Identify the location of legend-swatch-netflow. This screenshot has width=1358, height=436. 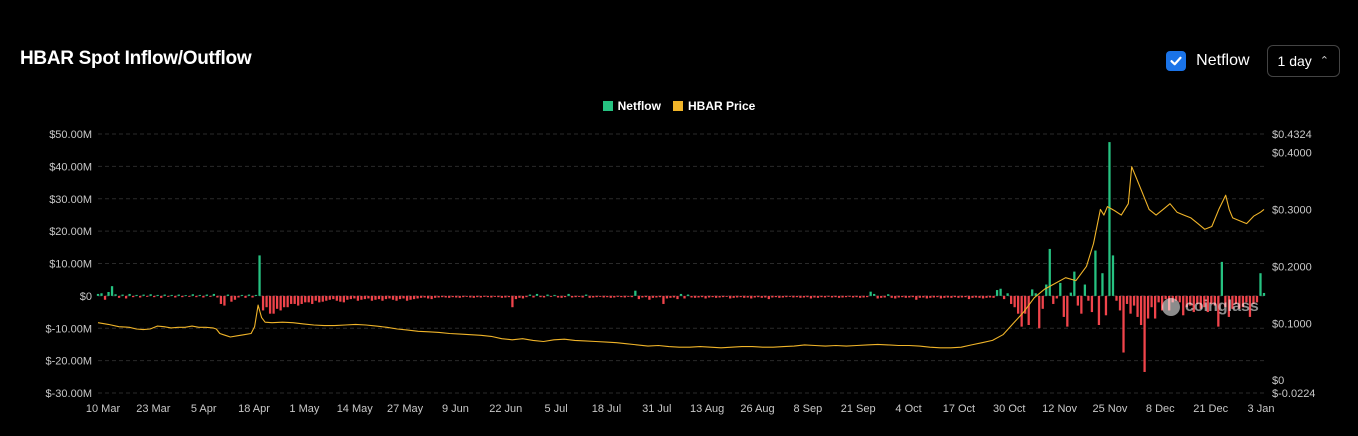
(607, 106).